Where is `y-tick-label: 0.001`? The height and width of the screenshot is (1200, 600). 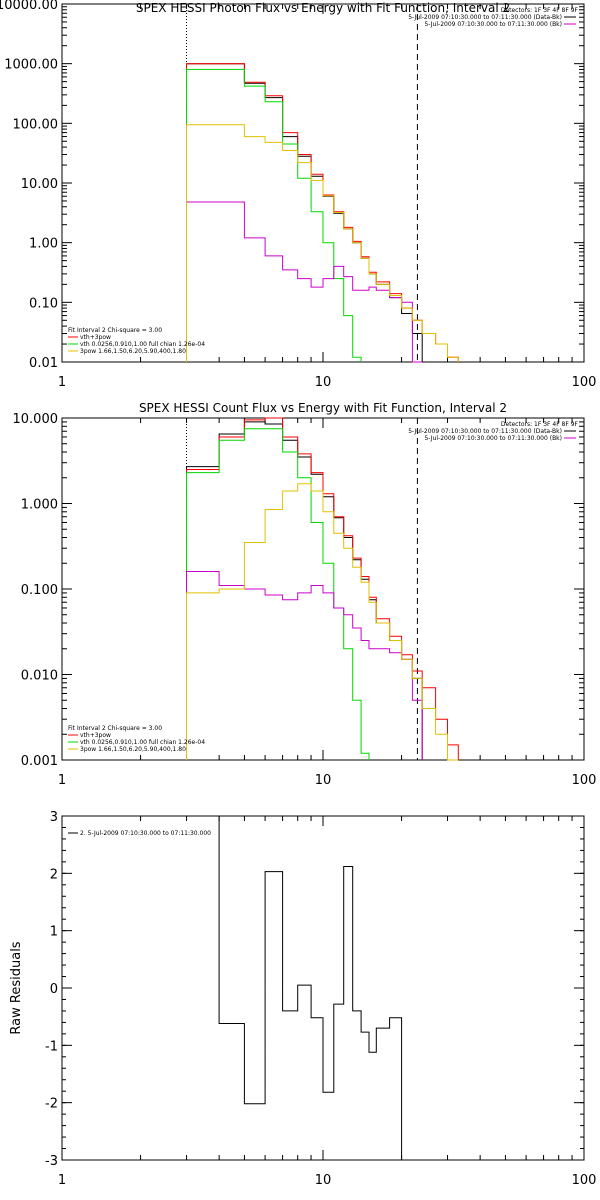
y-tick-label: 0.001 is located at coordinates (39, 761).